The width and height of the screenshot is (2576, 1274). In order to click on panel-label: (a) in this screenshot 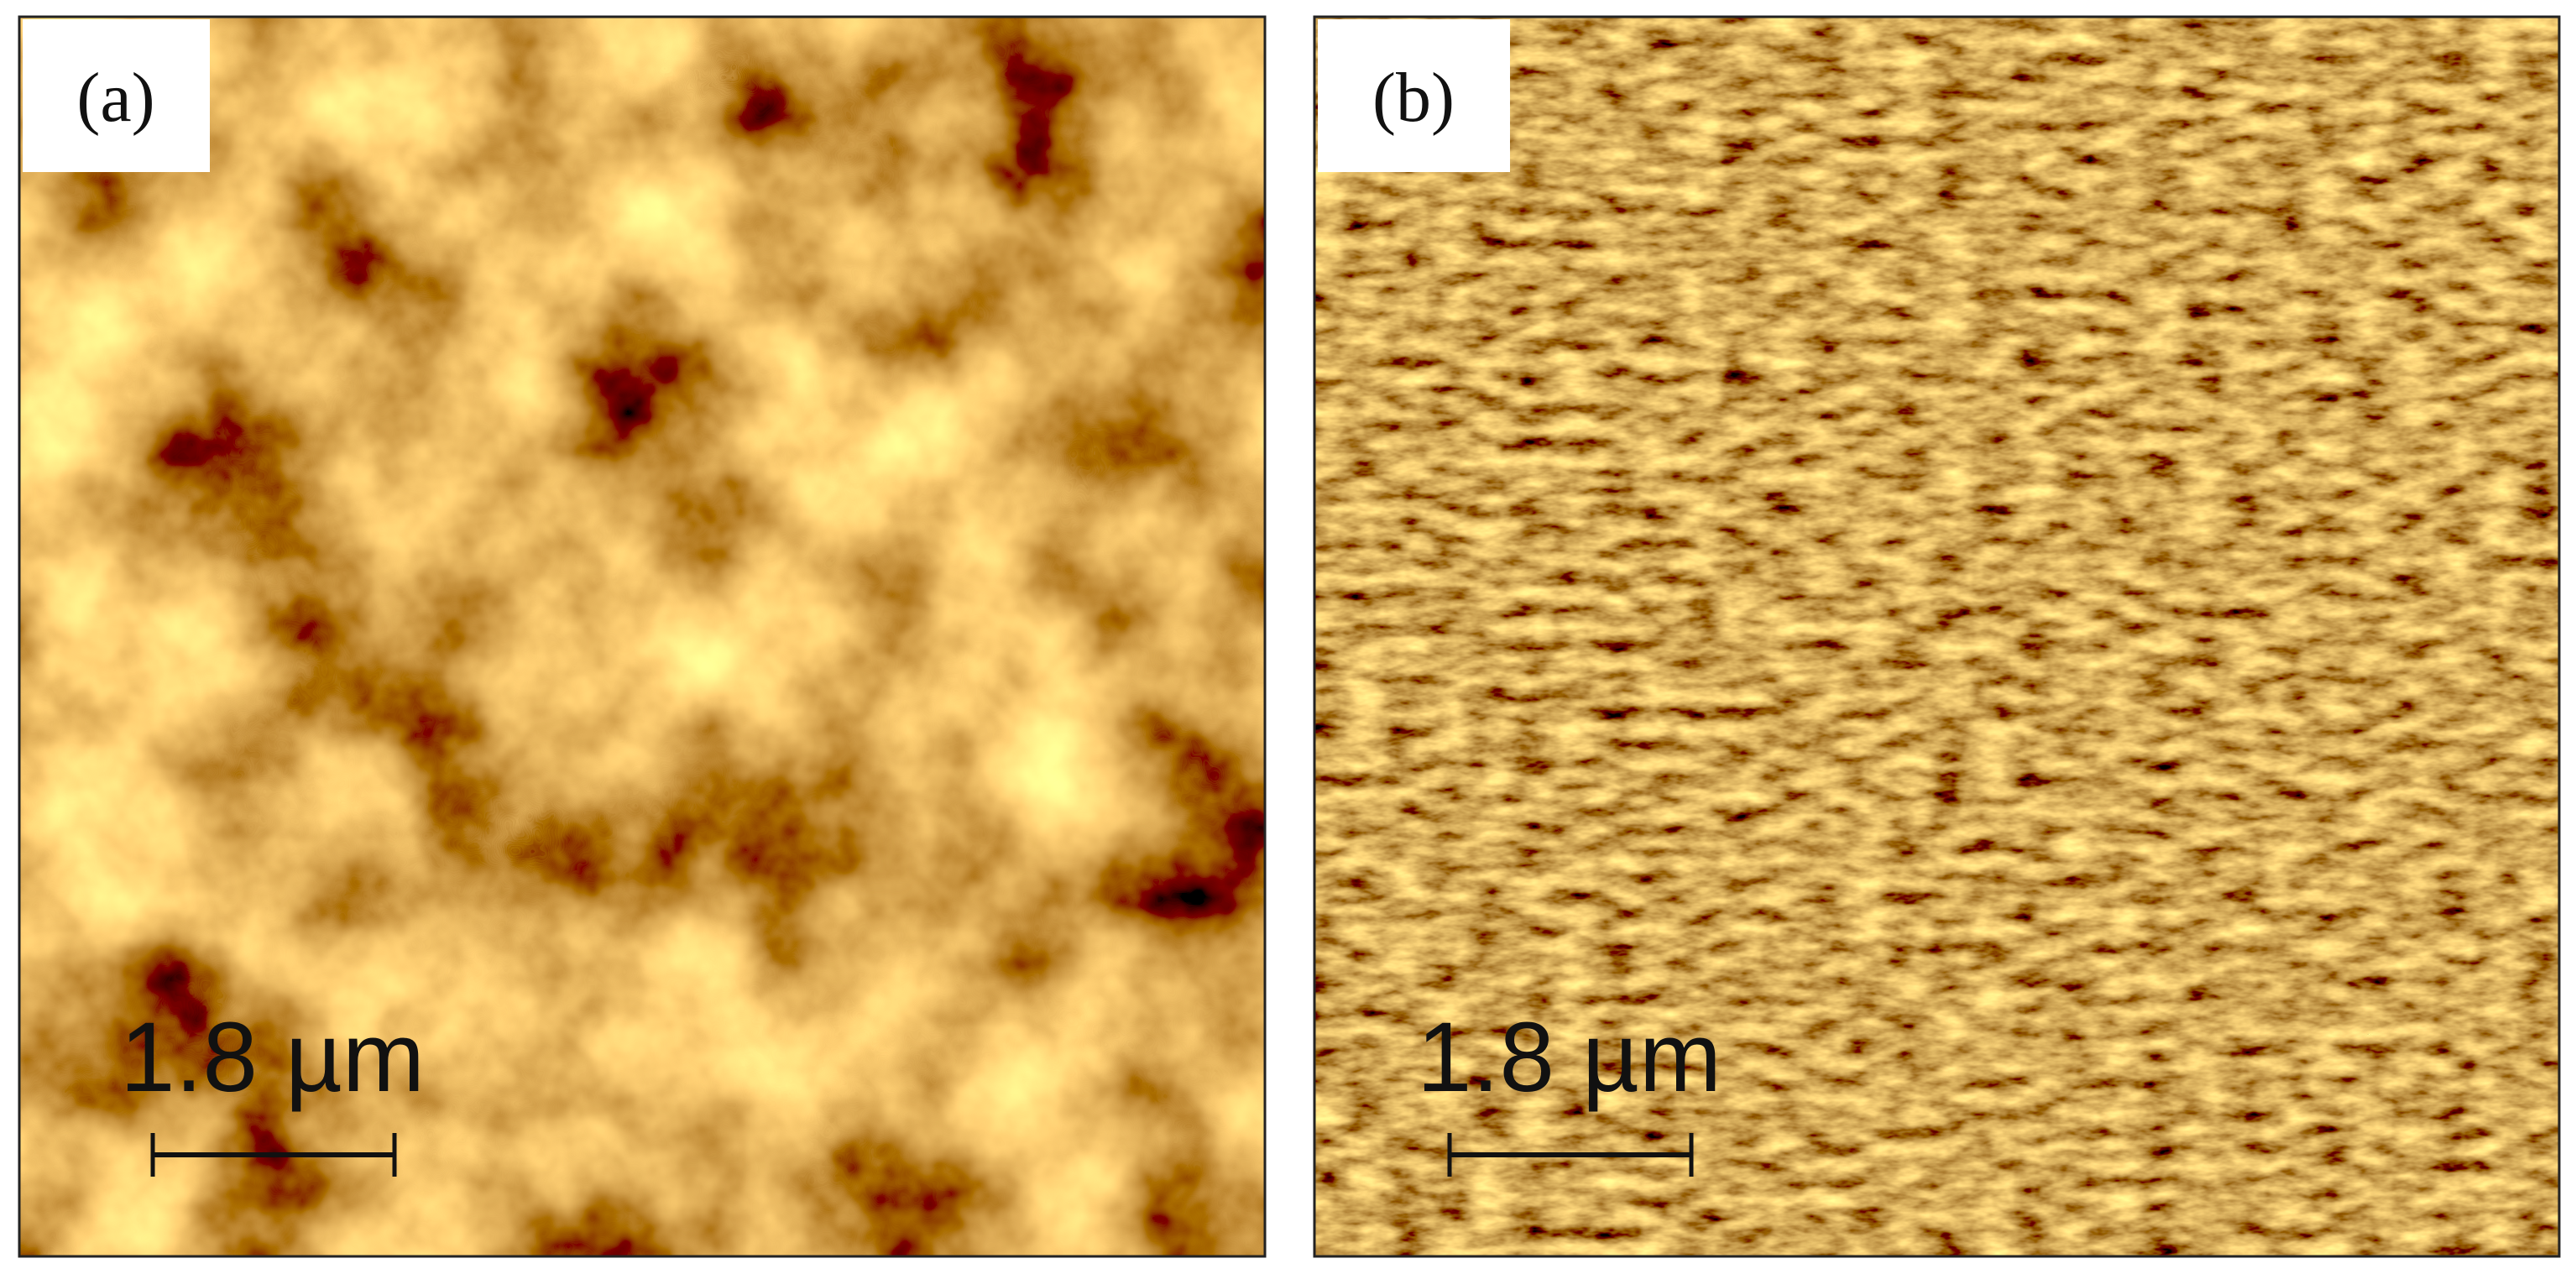, I will do `click(115, 98)`.